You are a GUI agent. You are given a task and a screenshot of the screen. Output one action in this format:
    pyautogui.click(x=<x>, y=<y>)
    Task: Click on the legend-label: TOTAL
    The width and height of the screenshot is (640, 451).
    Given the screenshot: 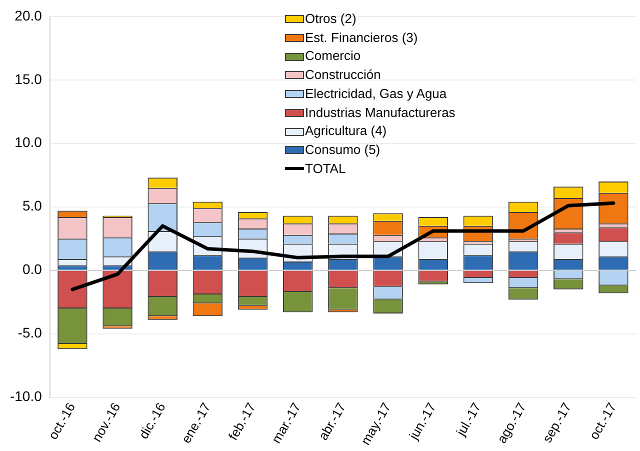 What is the action you would take?
    pyautogui.click(x=325, y=169)
    